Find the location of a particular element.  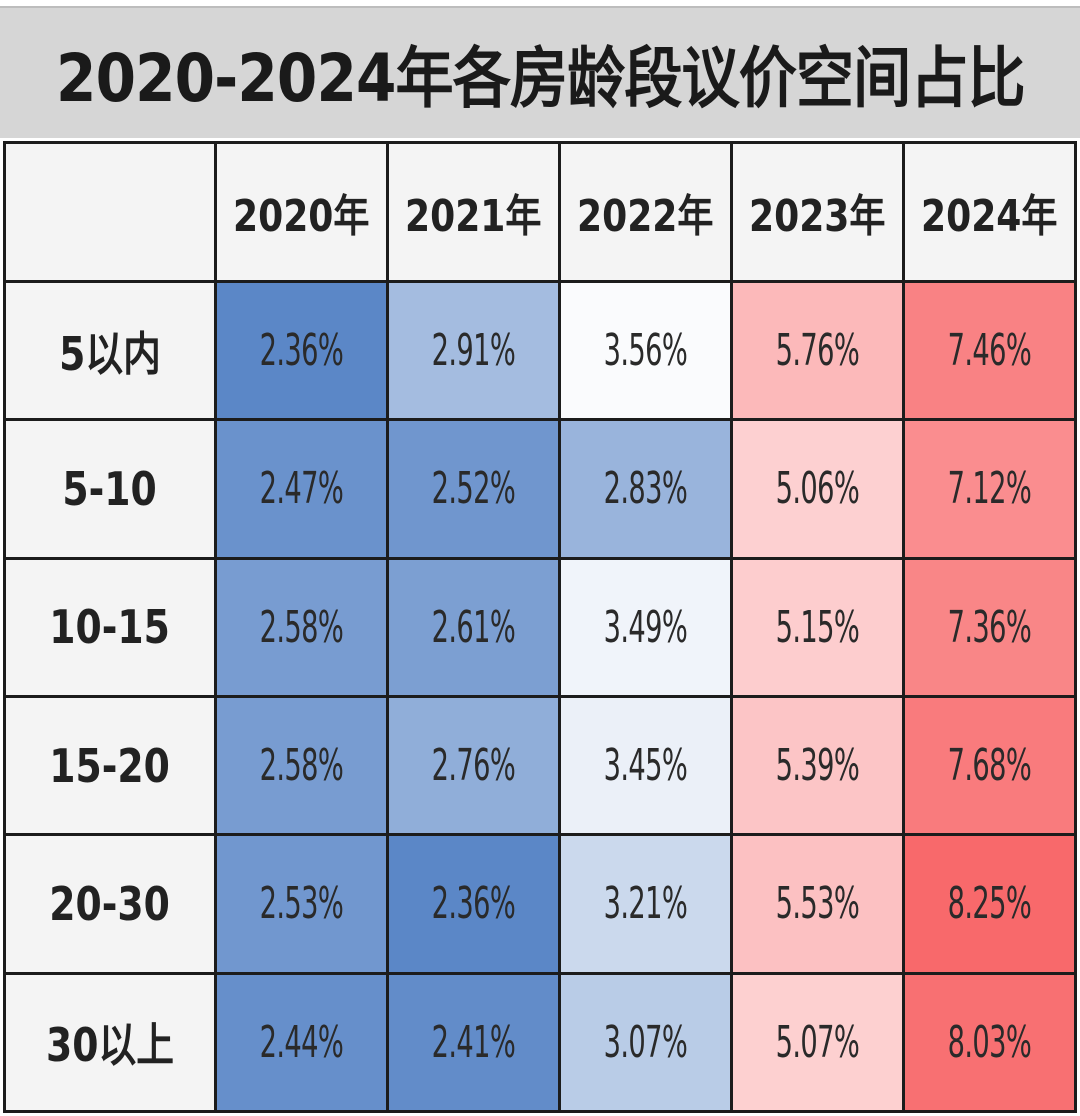

column-header: 2022年 is located at coordinates (645, 212).